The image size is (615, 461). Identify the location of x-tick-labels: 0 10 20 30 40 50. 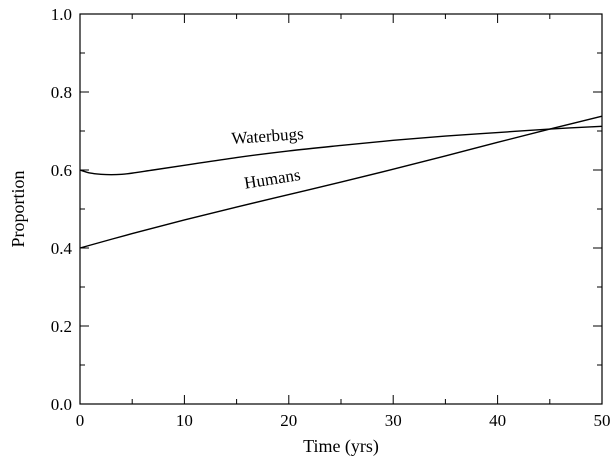
(343, 420).